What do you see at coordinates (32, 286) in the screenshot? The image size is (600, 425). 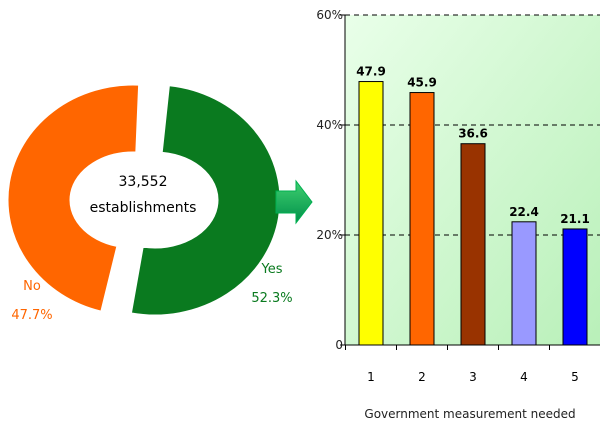 I see `slice-label-no: No` at bounding box center [32, 286].